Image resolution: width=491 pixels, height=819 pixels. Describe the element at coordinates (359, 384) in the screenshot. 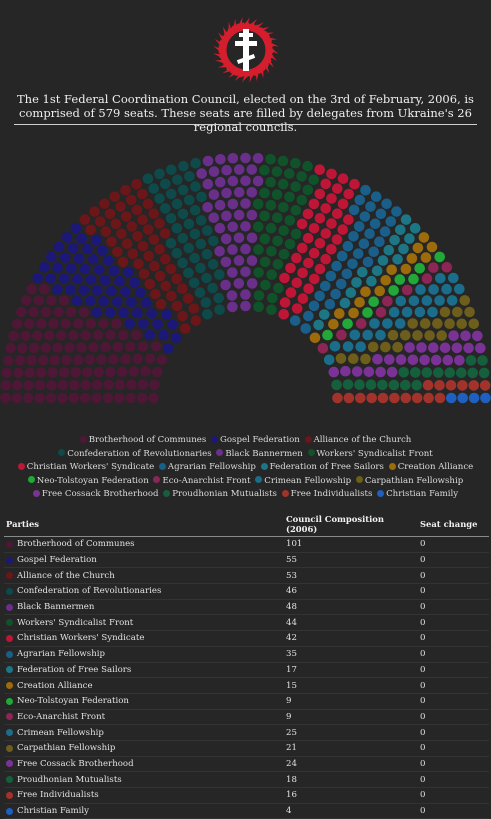

I see `seat-proudhonian-mutualists` at that location.